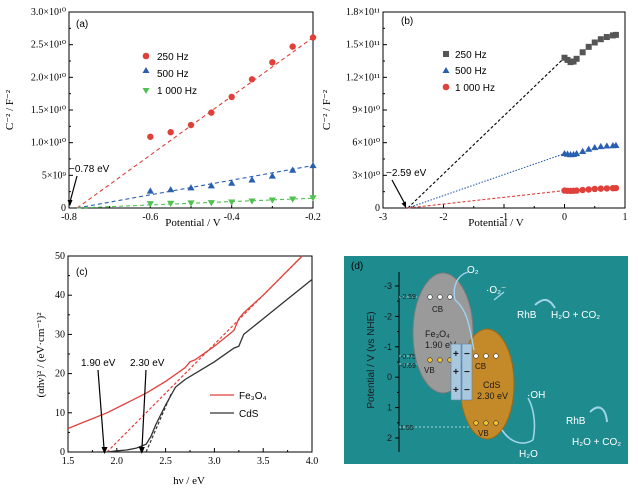 The image size is (638, 490). Describe the element at coordinates (403, 204) in the screenshot. I see `panel-b-arrowhead` at that location.